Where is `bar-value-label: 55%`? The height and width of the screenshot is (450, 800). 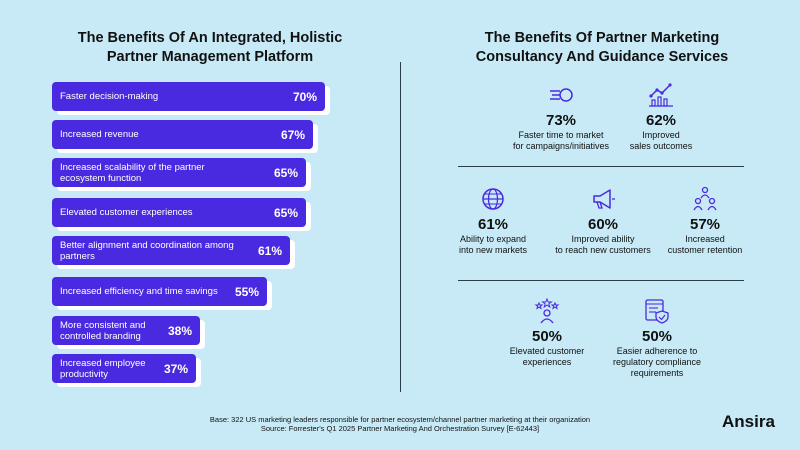
bar-value-label: 55% is located at coordinates (246, 291).